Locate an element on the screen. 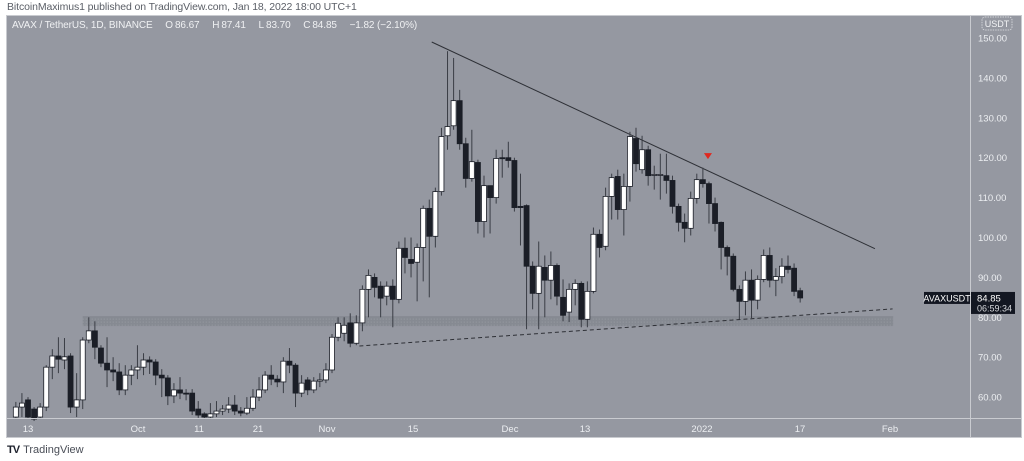 The image size is (1024, 461). price-tick-label: 80.00 is located at coordinates (990, 318).